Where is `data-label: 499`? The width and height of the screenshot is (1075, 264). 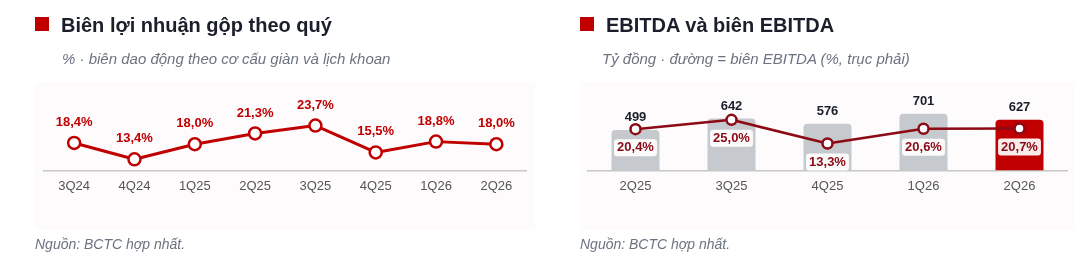 data-label: 499 is located at coordinates (635, 117).